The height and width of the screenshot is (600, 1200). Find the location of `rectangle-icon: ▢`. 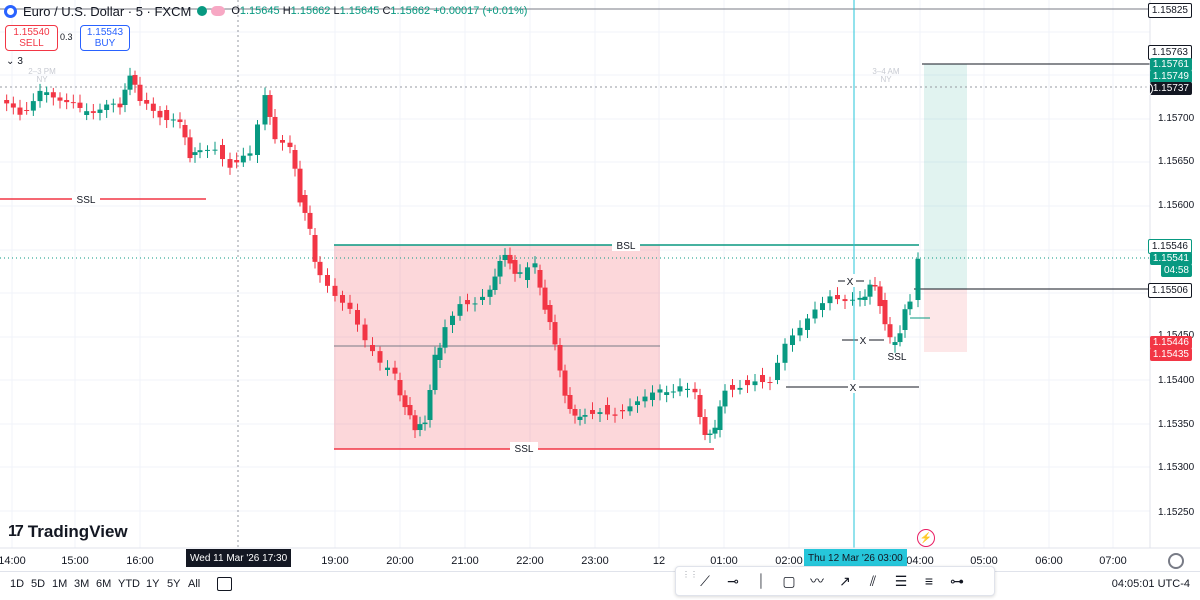

rectangle-icon: ▢ is located at coordinates (789, 580).